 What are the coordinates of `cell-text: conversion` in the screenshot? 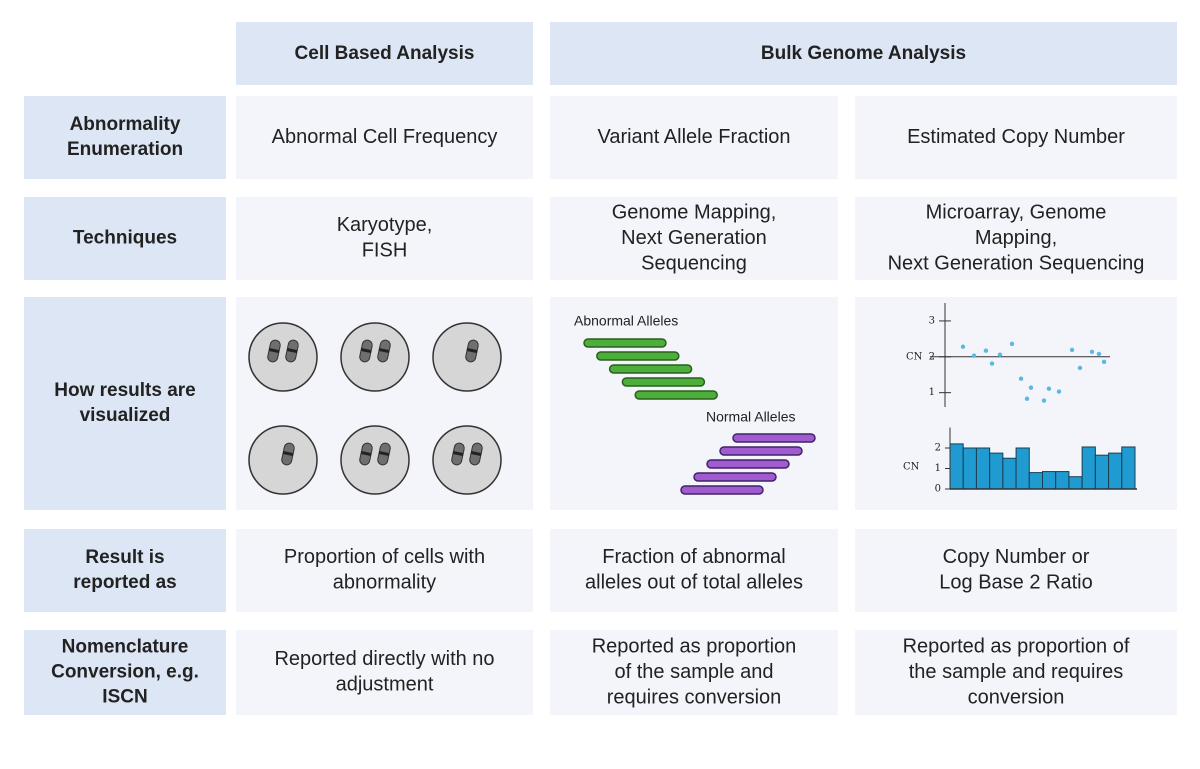 It's located at (1016, 697).